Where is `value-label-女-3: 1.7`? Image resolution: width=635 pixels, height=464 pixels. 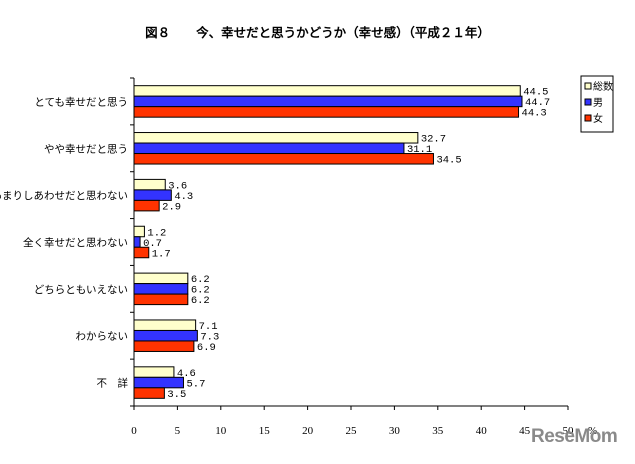
value-label-女-3: 1.7 is located at coordinates (161, 254).